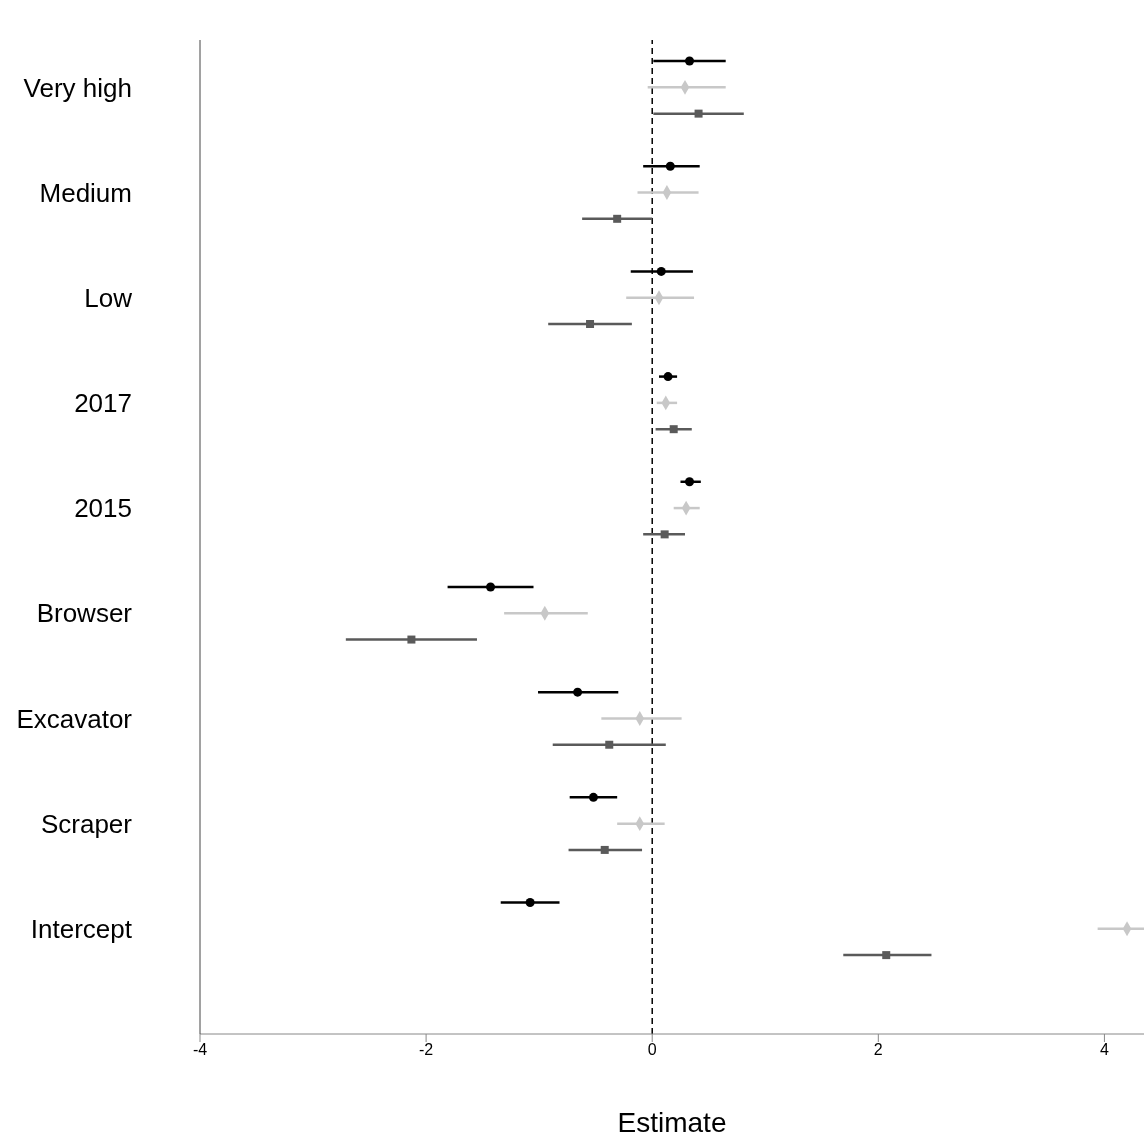 This screenshot has height=1132, width=1144. Describe the element at coordinates (652, 1050) in the screenshot. I see `x-tick-label: 0` at that location.